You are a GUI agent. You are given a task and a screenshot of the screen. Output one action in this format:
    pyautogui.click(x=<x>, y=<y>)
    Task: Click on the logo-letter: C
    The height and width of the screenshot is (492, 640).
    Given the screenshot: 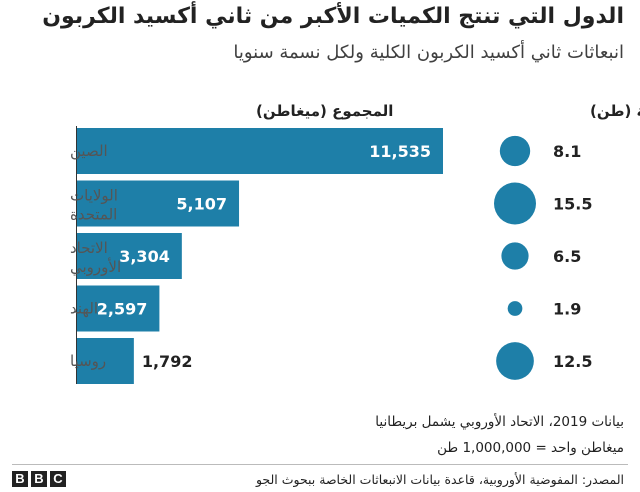 What is the action you would take?
    pyautogui.click(x=58, y=479)
    